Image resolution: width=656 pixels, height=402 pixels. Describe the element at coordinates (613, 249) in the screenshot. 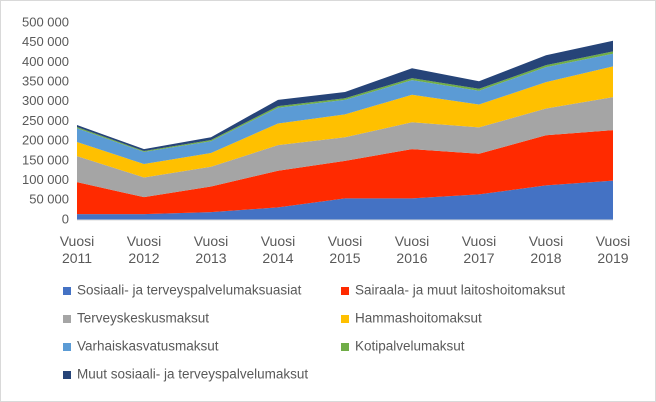

I see `x-tick-label: Vuosi 2019` at that location.